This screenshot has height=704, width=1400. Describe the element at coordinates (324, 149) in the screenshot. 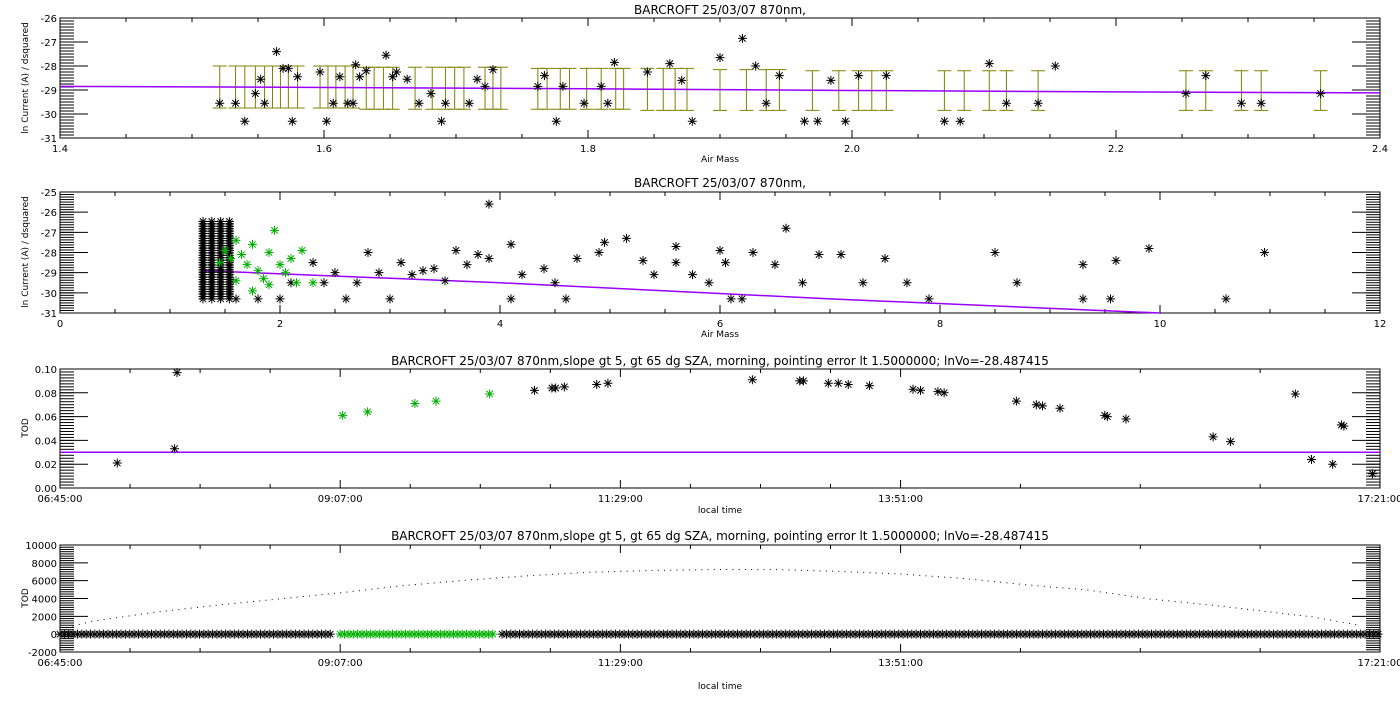

I see `x-tick-label: 1.6` at that location.